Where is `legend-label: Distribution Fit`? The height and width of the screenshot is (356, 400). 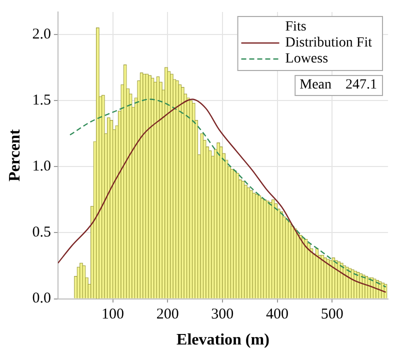 legend-label: Distribution Fit is located at coordinates (328, 43).